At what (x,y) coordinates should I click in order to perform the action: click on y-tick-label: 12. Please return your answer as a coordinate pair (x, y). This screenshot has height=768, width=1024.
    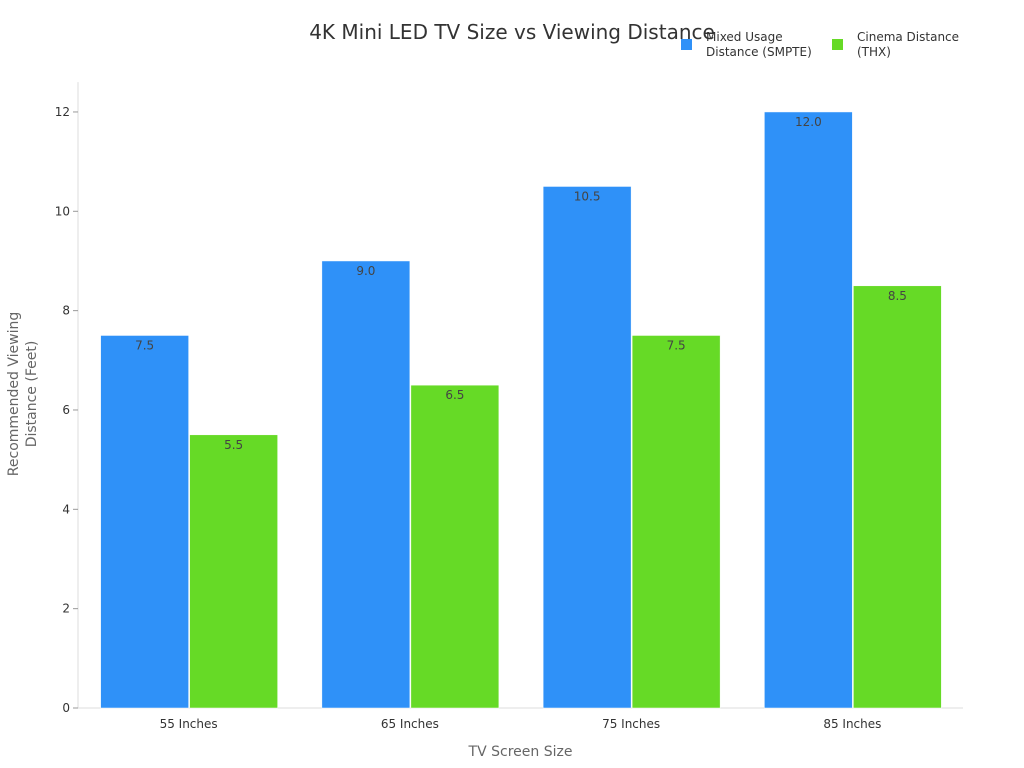
    Looking at the image, I should click on (62, 112).